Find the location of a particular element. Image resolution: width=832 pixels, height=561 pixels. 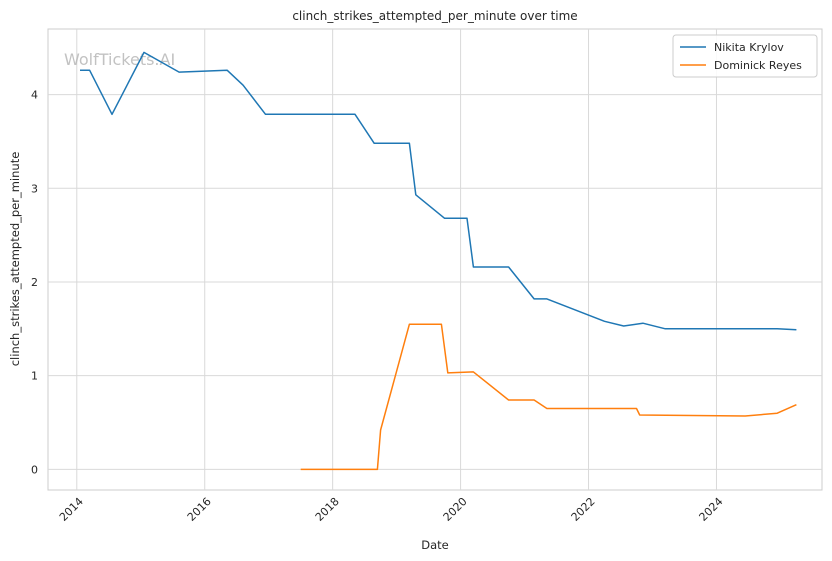

y-axis-title: clinch_strikes_attempted_per_minute is located at coordinates (15, 259).